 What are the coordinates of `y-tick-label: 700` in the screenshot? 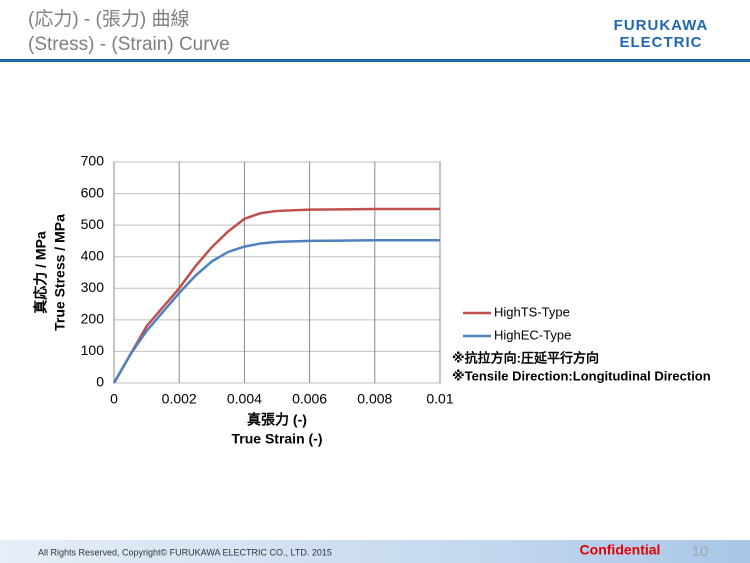 It's located at (93, 161).